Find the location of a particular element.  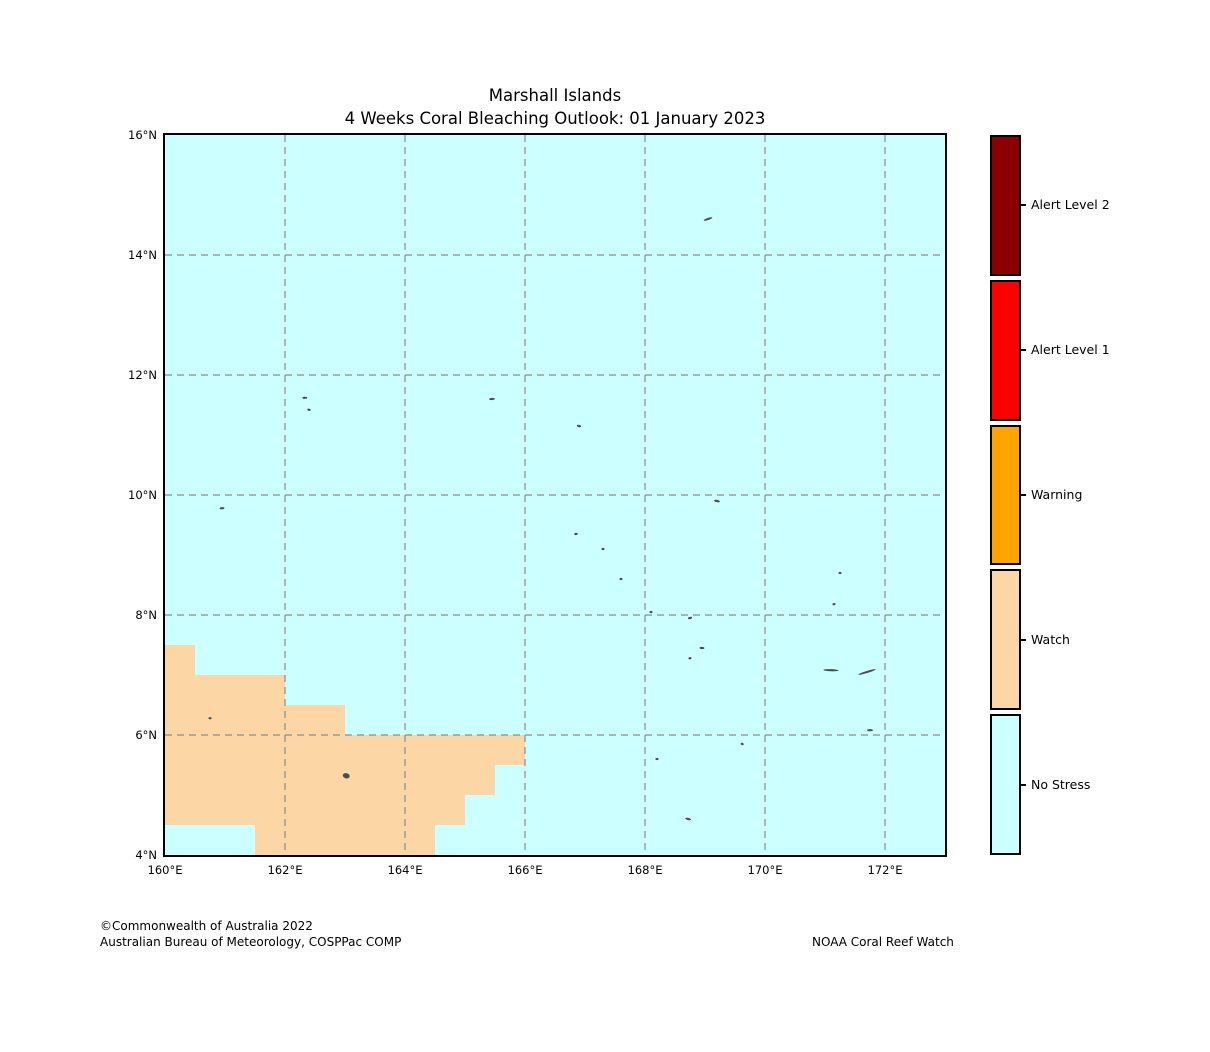

footer-noaa-credit: NOAA Coral Reef Watch is located at coordinates (883, 942).